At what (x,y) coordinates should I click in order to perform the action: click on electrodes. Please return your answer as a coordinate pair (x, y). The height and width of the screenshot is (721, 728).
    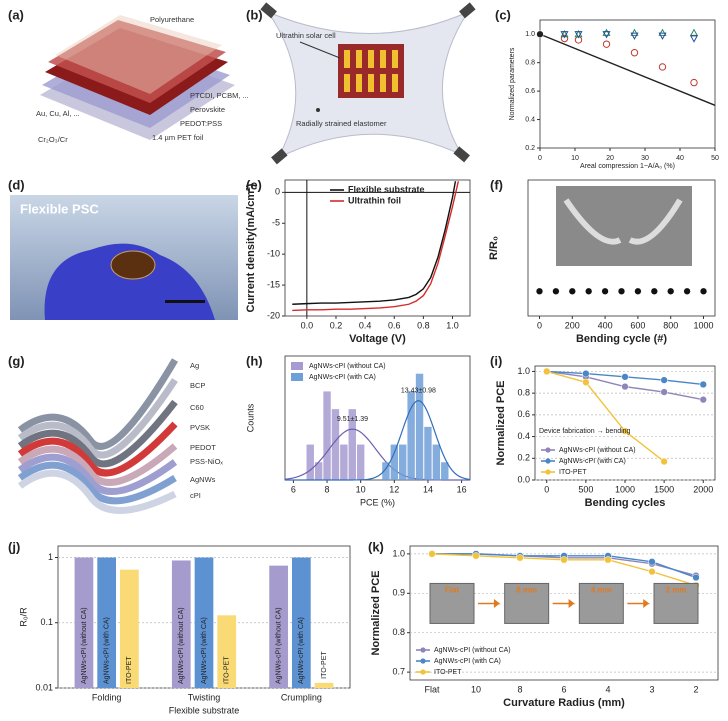
    Looking at the image, I should click on (371, 71).